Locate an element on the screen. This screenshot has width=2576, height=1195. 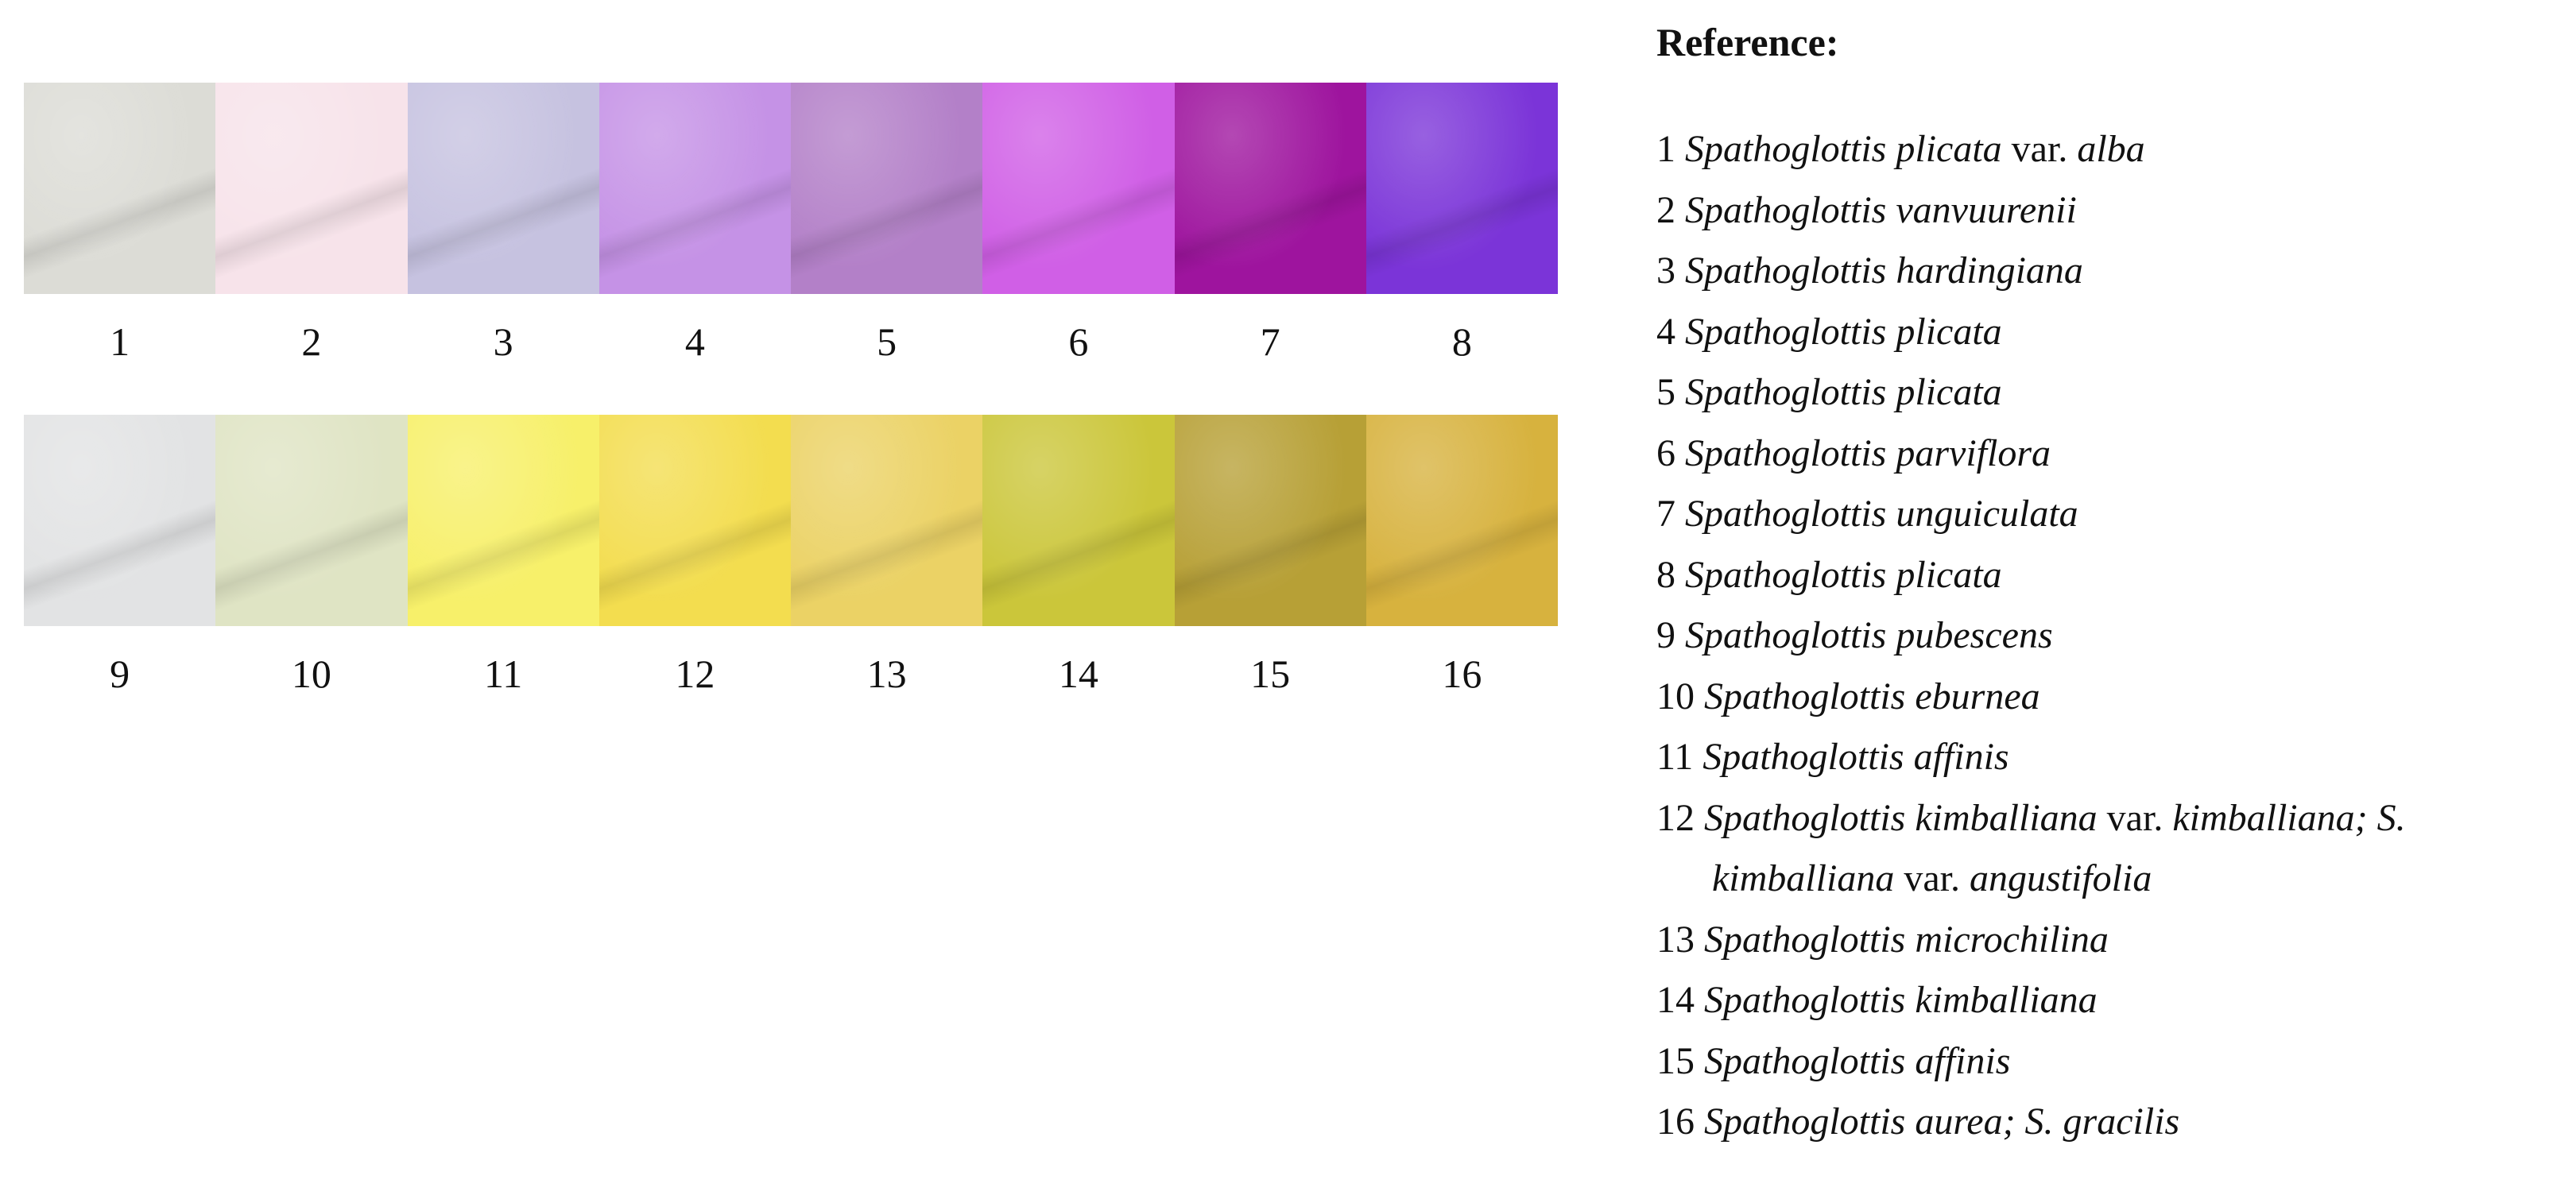
reference-text: 6 is located at coordinates (1670, 453).